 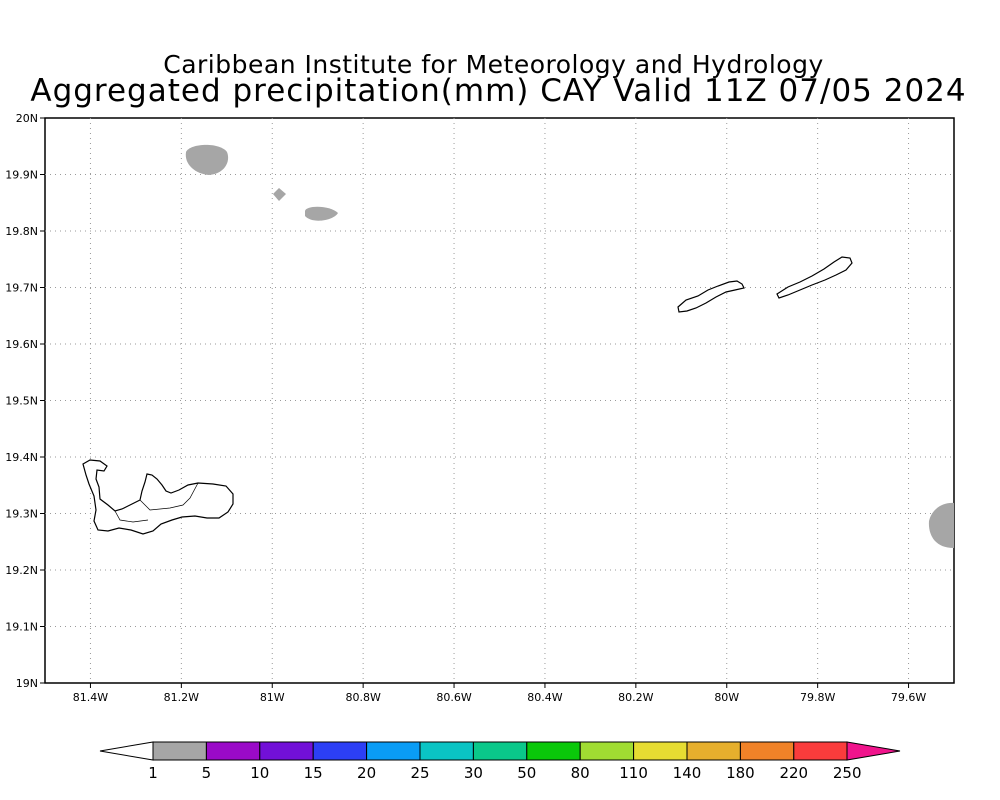 What do you see at coordinates (27, 683) in the screenshot?
I see `lat-tick-label: 19N` at bounding box center [27, 683].